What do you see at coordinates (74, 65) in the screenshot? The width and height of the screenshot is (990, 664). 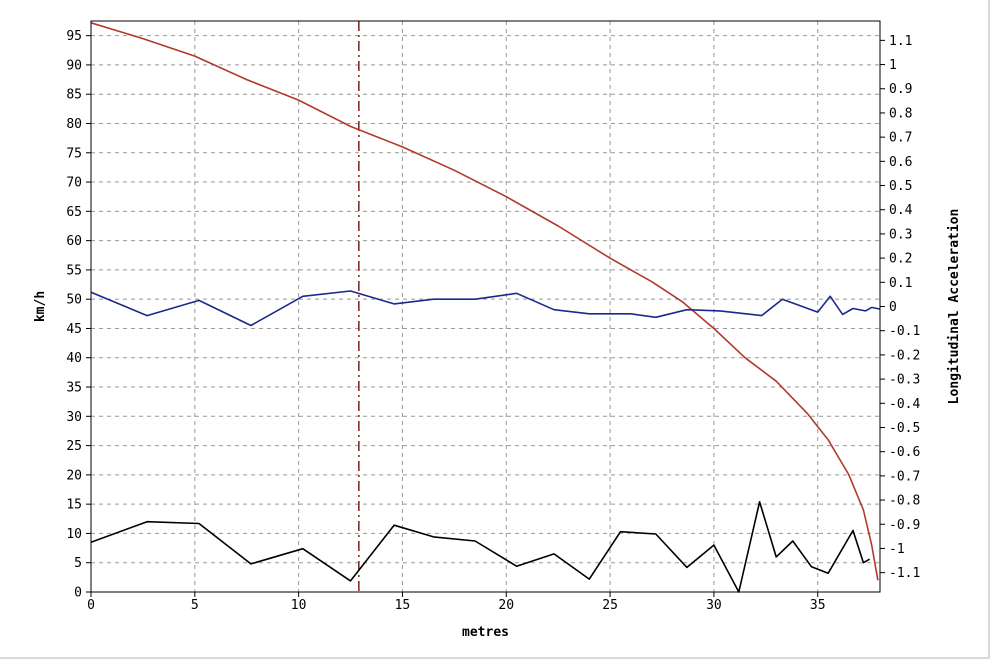 I see `y-tick-label-18: 90` at bounding box center [74, 65].